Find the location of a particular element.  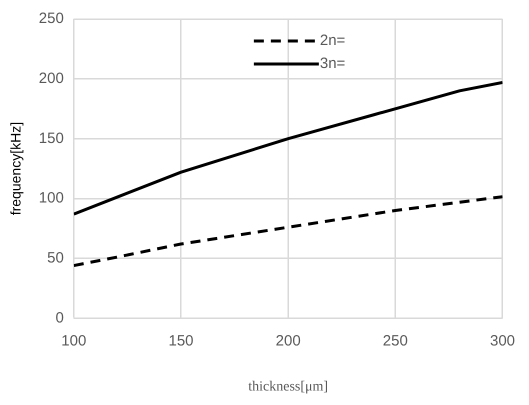

y-tick-label: 150 is located at coordinates (51, 138).